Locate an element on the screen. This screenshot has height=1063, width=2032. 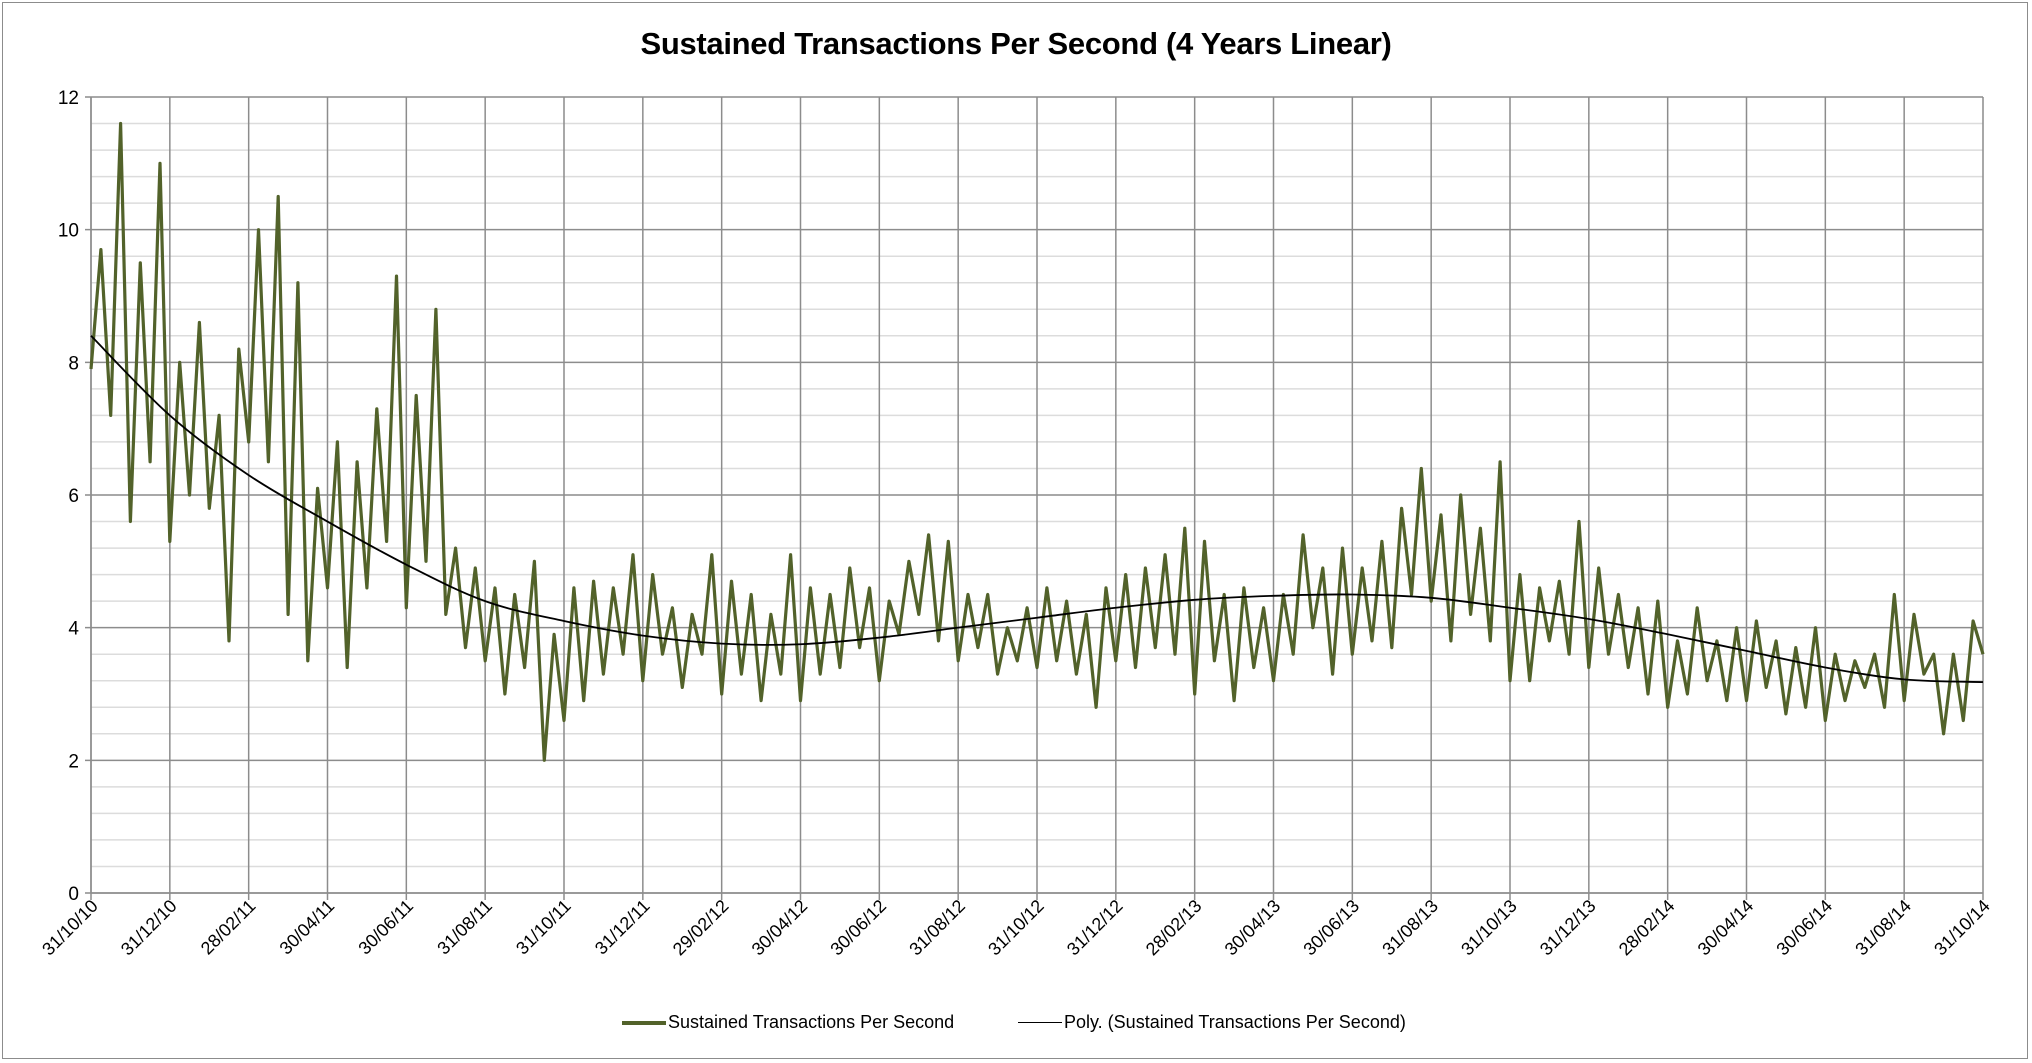
x-tick-label: 30/06/13 is located at coordinates (1331, 928).